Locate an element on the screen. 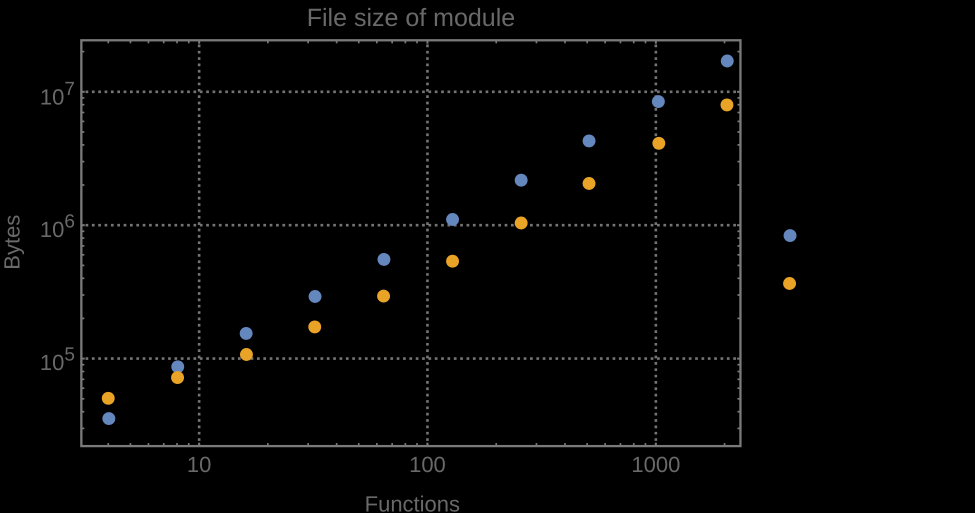 The width and height of the screenshot is (975, 513). svg-text: Functions is located at coordinates (412, 502).